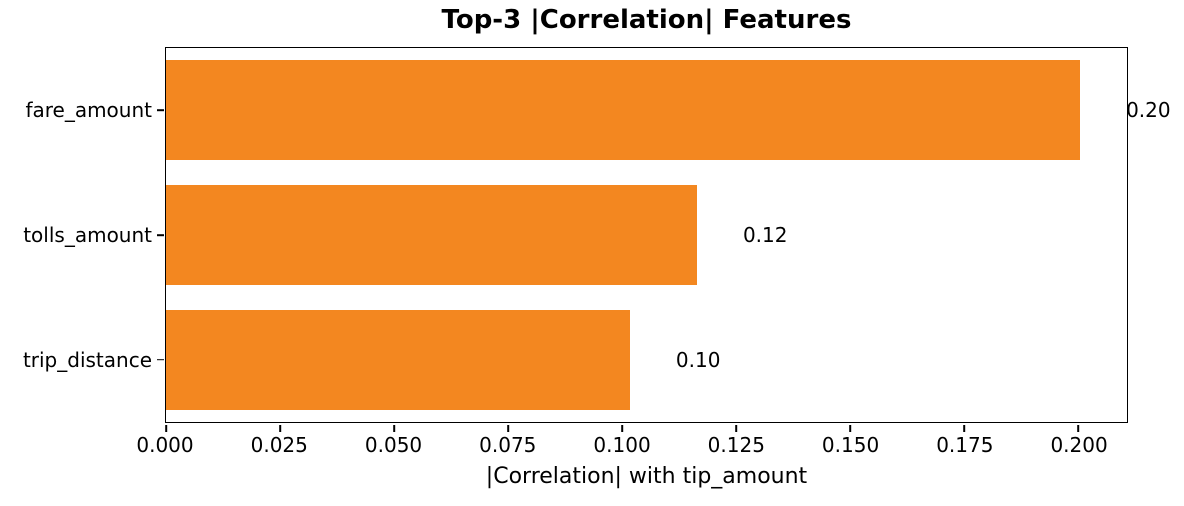 The height and width of the screenshot is (506, 1184). I want to click on x-tick-label: 0.025, so click(279, 445).